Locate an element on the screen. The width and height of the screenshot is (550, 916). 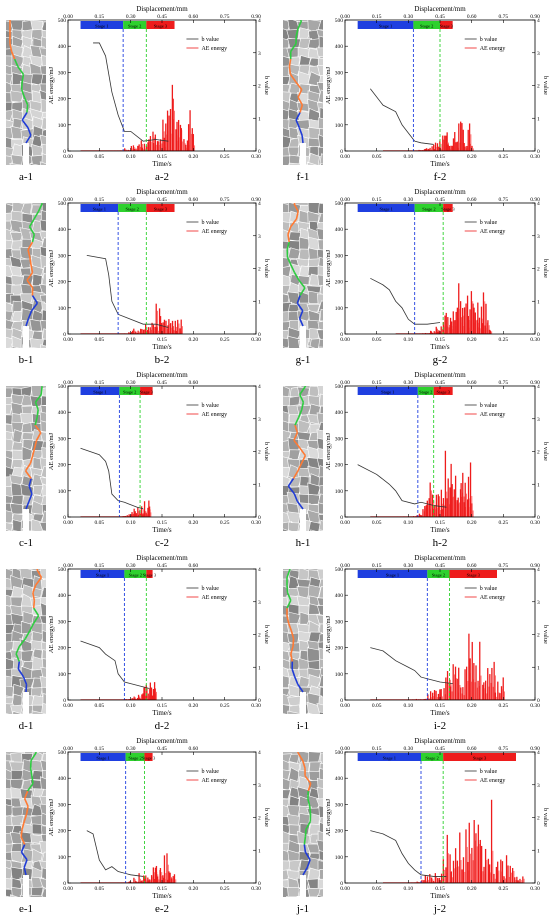
legend-ae-label: AE energy is located at coordinates (493, 415).